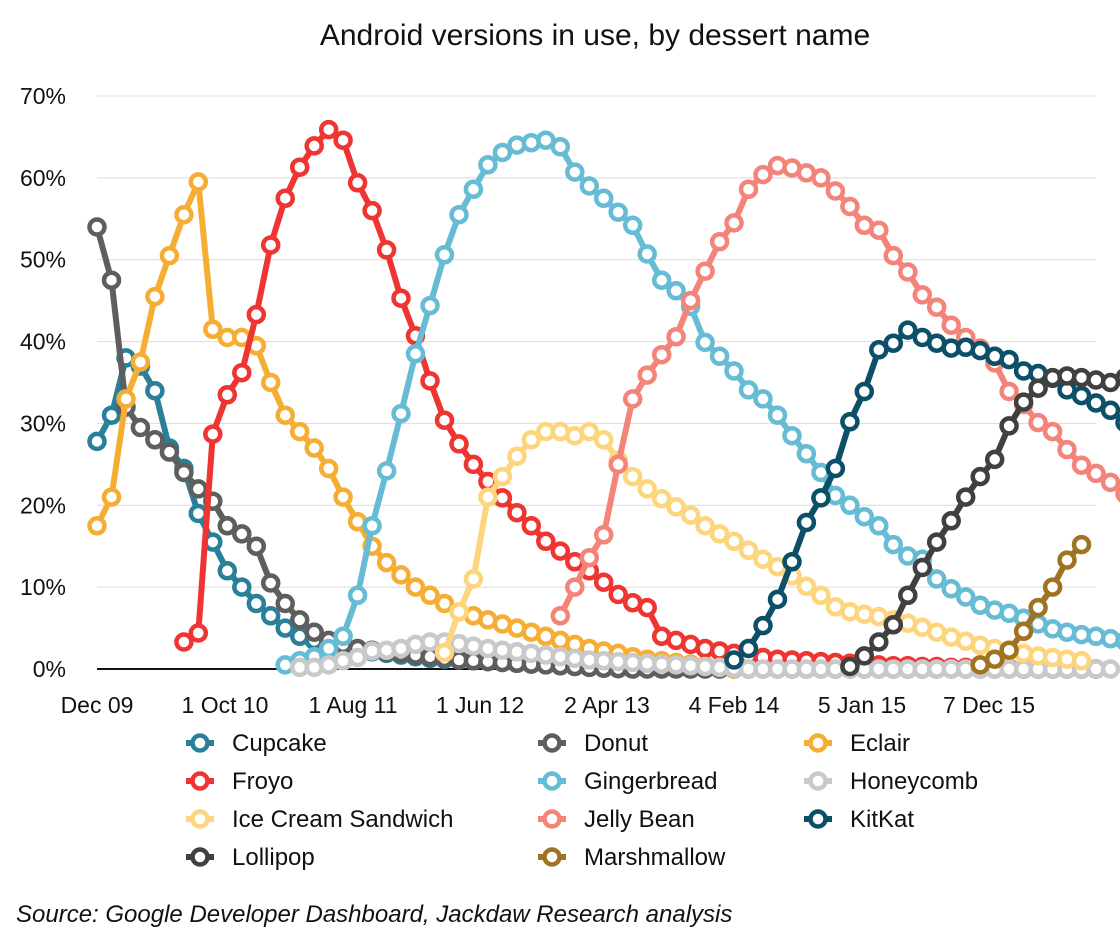  What do you see at coordinates (43, 178) in the screenshot?
I see `y-tick-label: 60%` at bounding box center [43, 178].